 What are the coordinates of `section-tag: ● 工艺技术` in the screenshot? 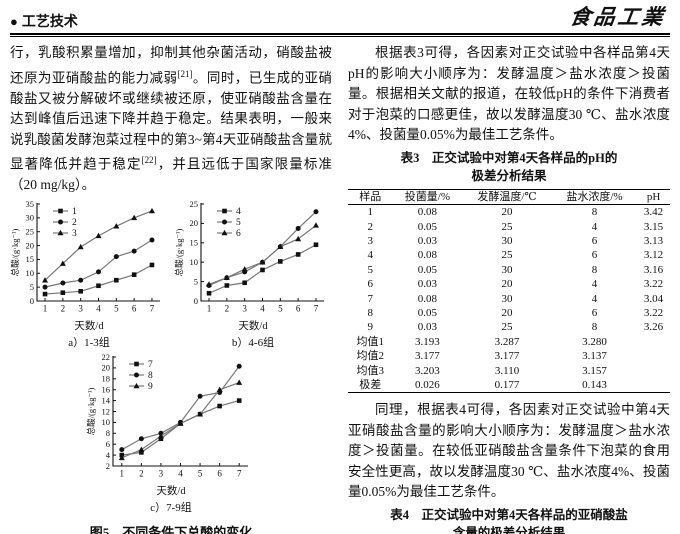 It's located at (44, 21).